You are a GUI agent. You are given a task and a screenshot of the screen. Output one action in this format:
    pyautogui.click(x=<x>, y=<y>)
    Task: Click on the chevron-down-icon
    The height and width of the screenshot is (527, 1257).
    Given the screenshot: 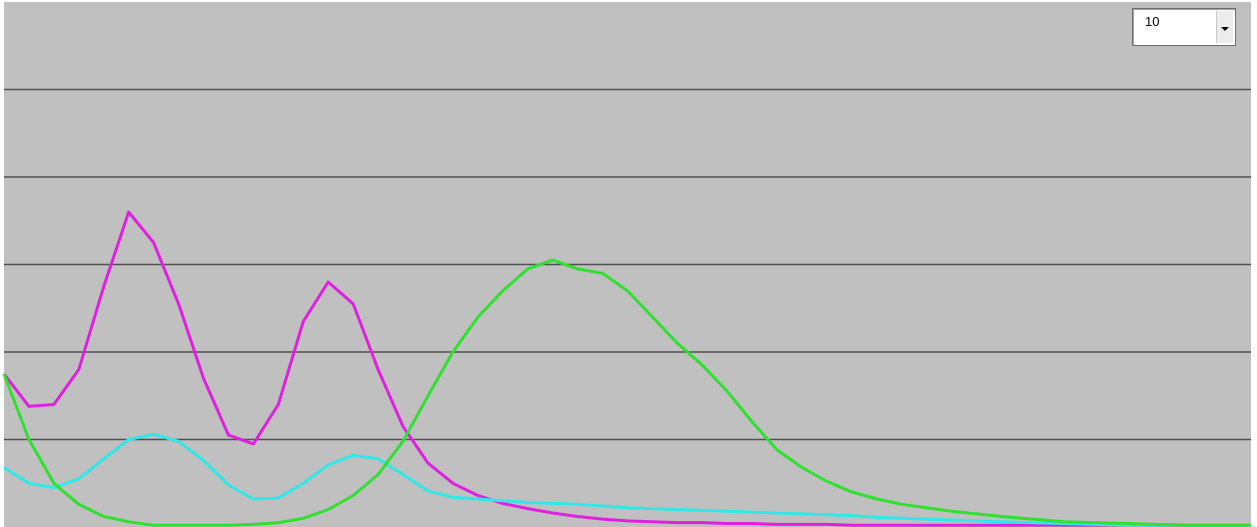 What is the action you would take?
    pyautogui.click(x=1225, y=29)
    